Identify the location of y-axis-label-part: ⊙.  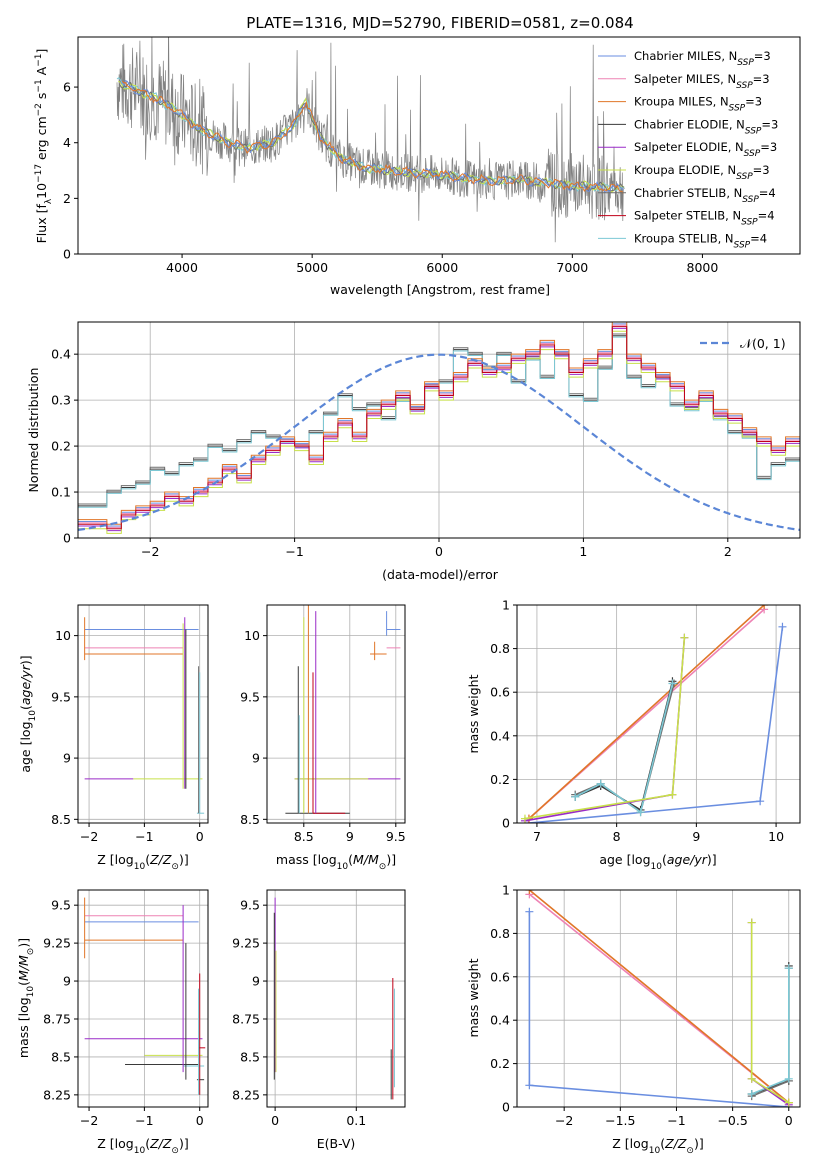
(31, 952).